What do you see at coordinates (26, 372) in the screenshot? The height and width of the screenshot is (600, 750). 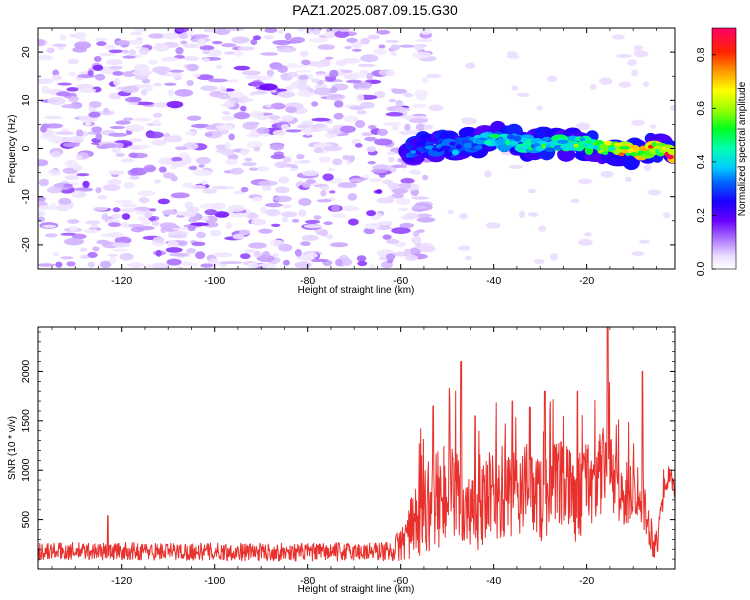 I see `snr-y-tick-label: 2000` at bounding box center [26, 372].